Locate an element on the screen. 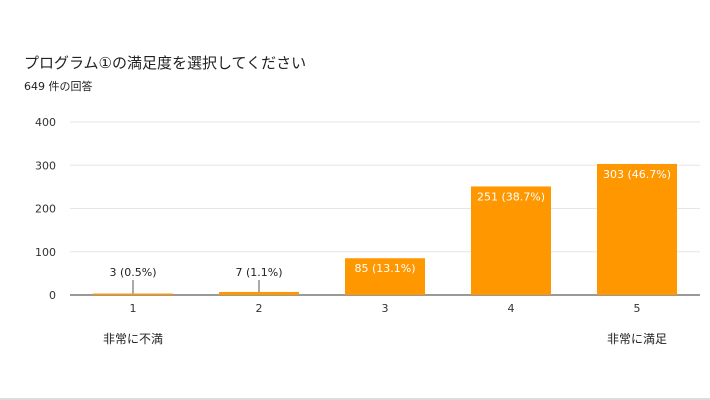 The width and height of the screenshot is (710, 400). y-tick-label-100: 100 is located at coordinates (45, 252).